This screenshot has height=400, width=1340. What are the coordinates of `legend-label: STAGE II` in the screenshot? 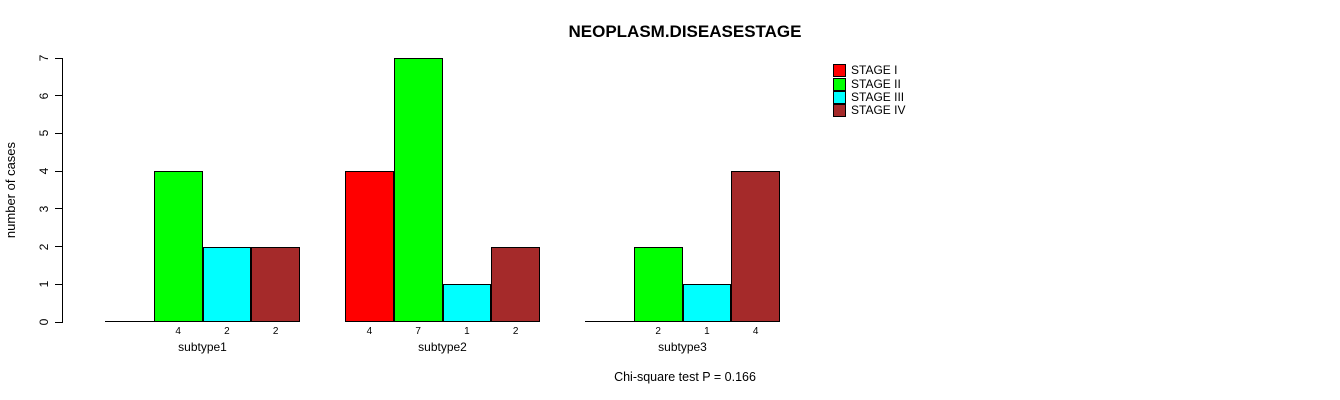 It's located at (876, 83).